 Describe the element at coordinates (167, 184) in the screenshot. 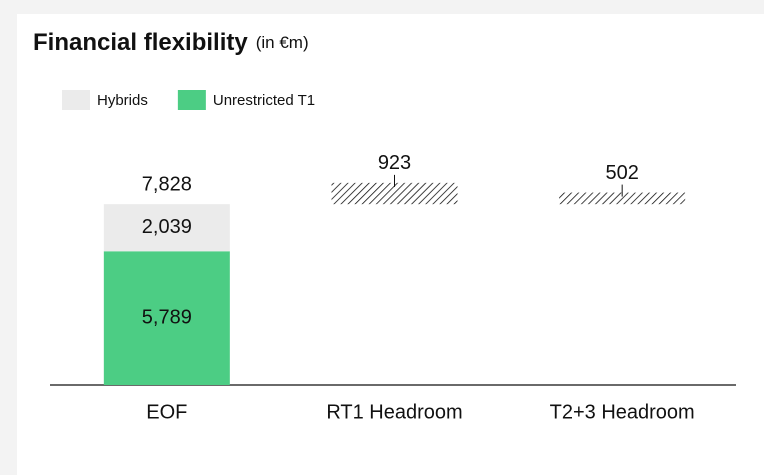

I see `total-label: 7,828` at that location.